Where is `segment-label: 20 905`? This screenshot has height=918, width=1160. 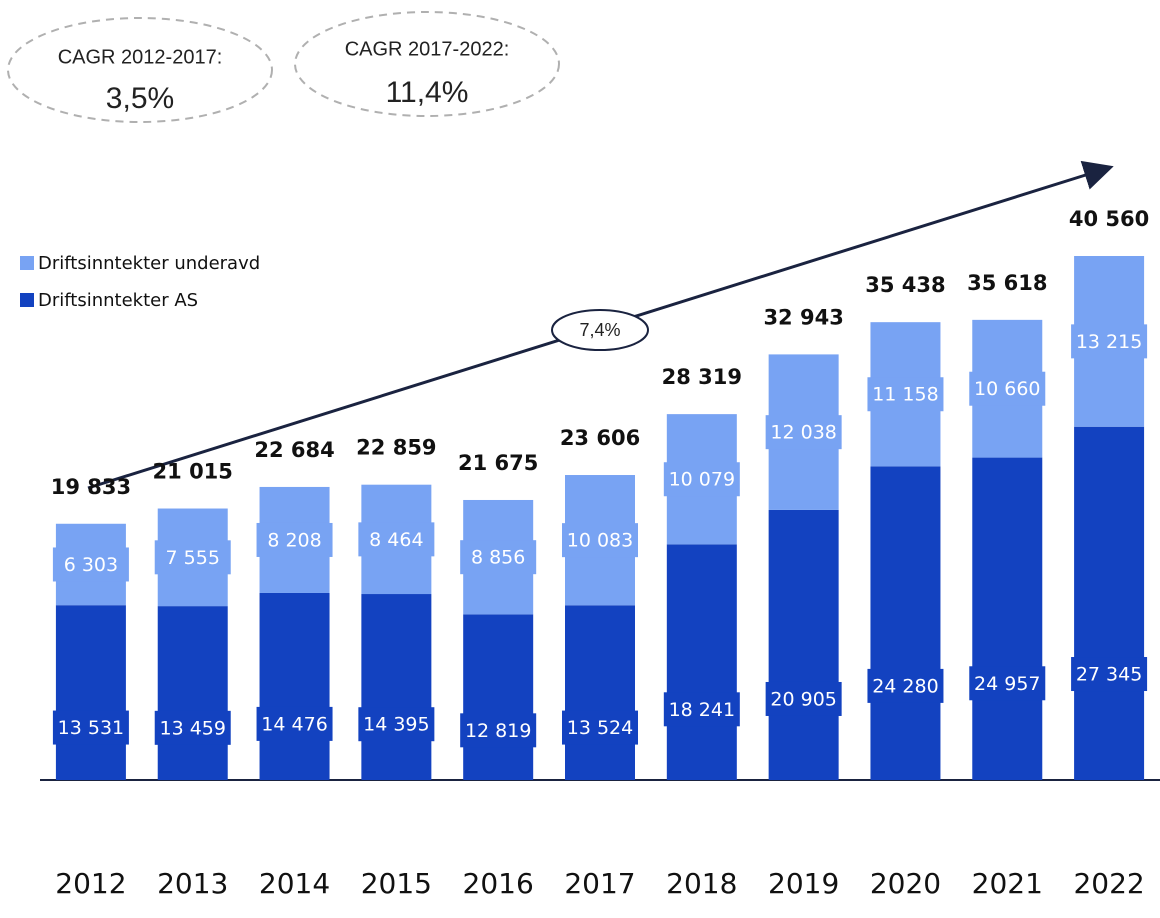
segment-label: 20 905 is located at coordinates (803, 699).